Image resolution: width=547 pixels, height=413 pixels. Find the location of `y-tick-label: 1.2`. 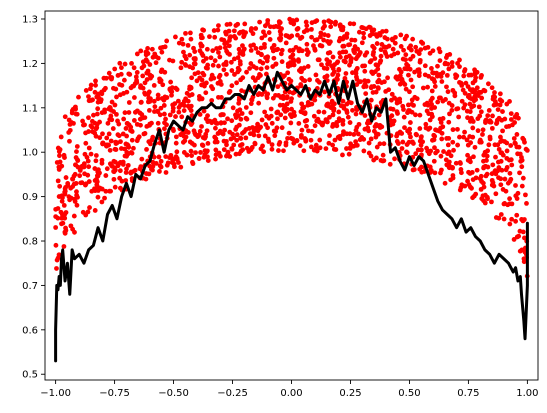

y-tick-label: 1.2 is located at coordinates (30, 64).